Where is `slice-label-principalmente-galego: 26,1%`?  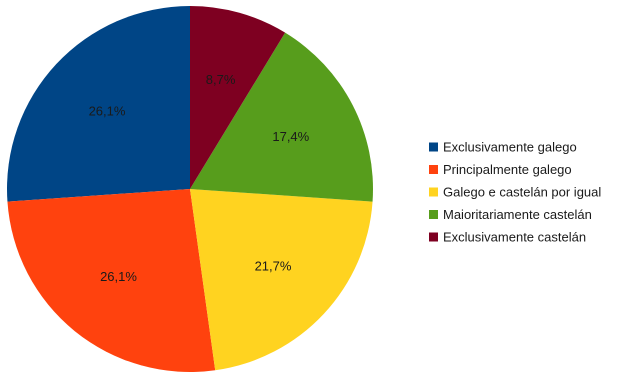 slice-label-principalmente-galego: 26,1% is located at coordinates (118, 276).